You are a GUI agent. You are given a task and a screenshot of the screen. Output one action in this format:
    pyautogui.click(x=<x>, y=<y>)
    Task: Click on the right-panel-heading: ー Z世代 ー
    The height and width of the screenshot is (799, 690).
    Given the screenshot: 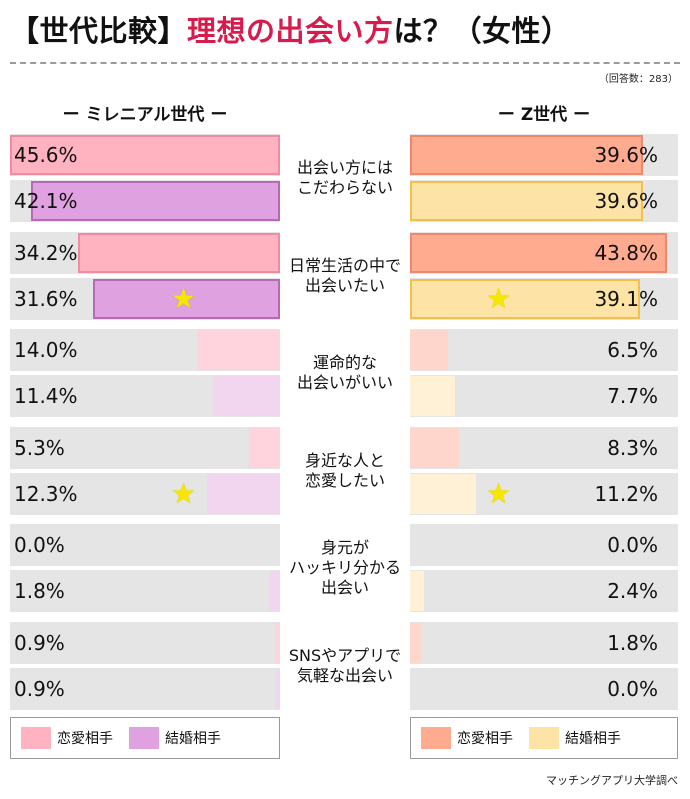 What is the action you would take?
    pyautogui.click(x=544, y=115)
    